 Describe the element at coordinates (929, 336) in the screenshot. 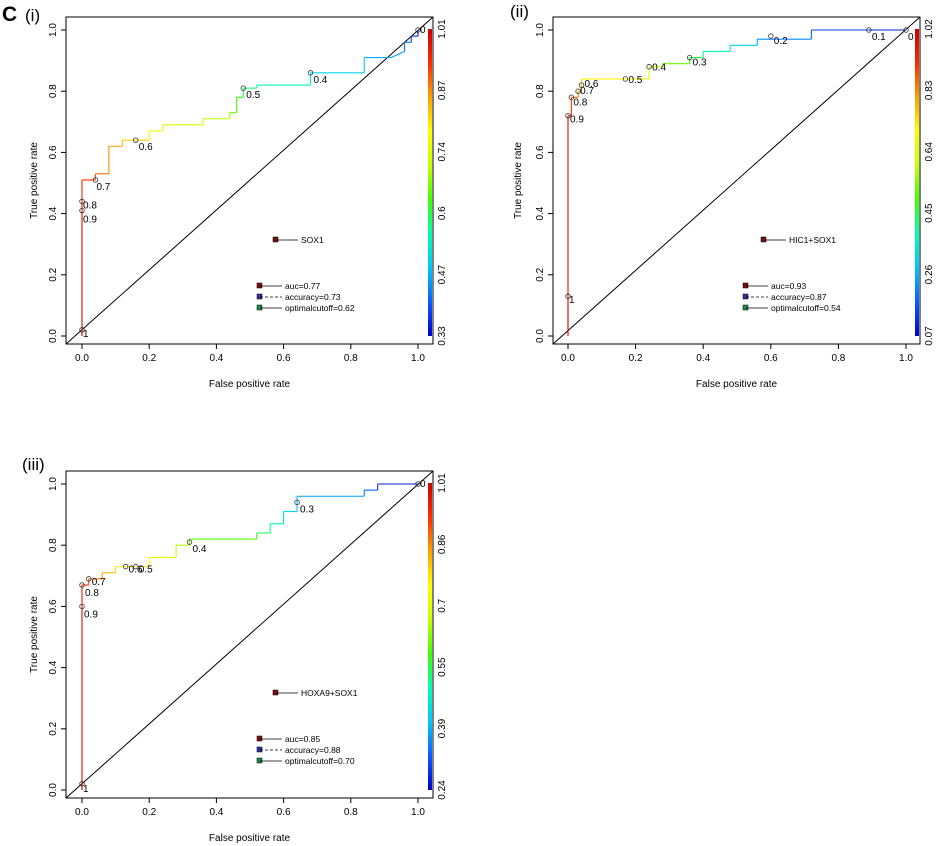

I see `colorbar-label: 0.07` at that location.